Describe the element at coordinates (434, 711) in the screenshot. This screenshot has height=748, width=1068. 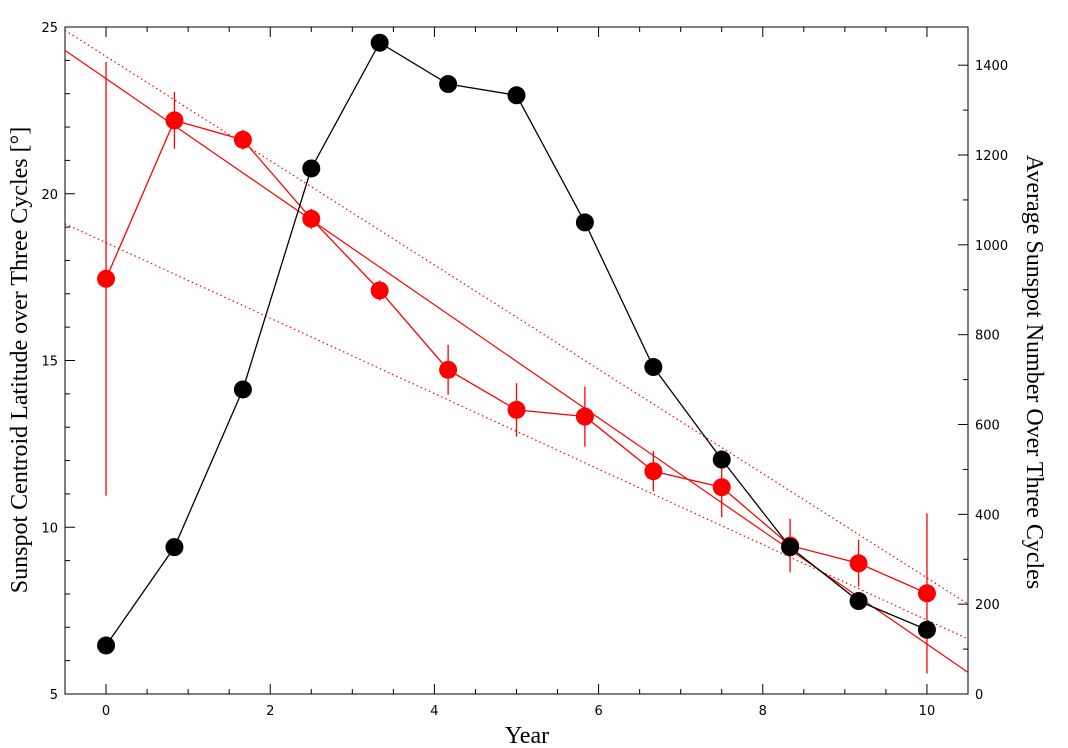
I see `x-tick-label: 4` at that location.